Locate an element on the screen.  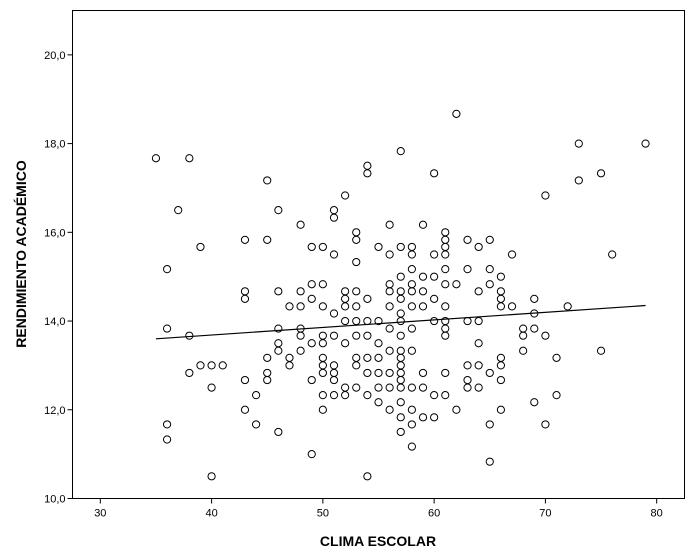
y-tick-label: 12,0 is located at coordinates (54, 411).